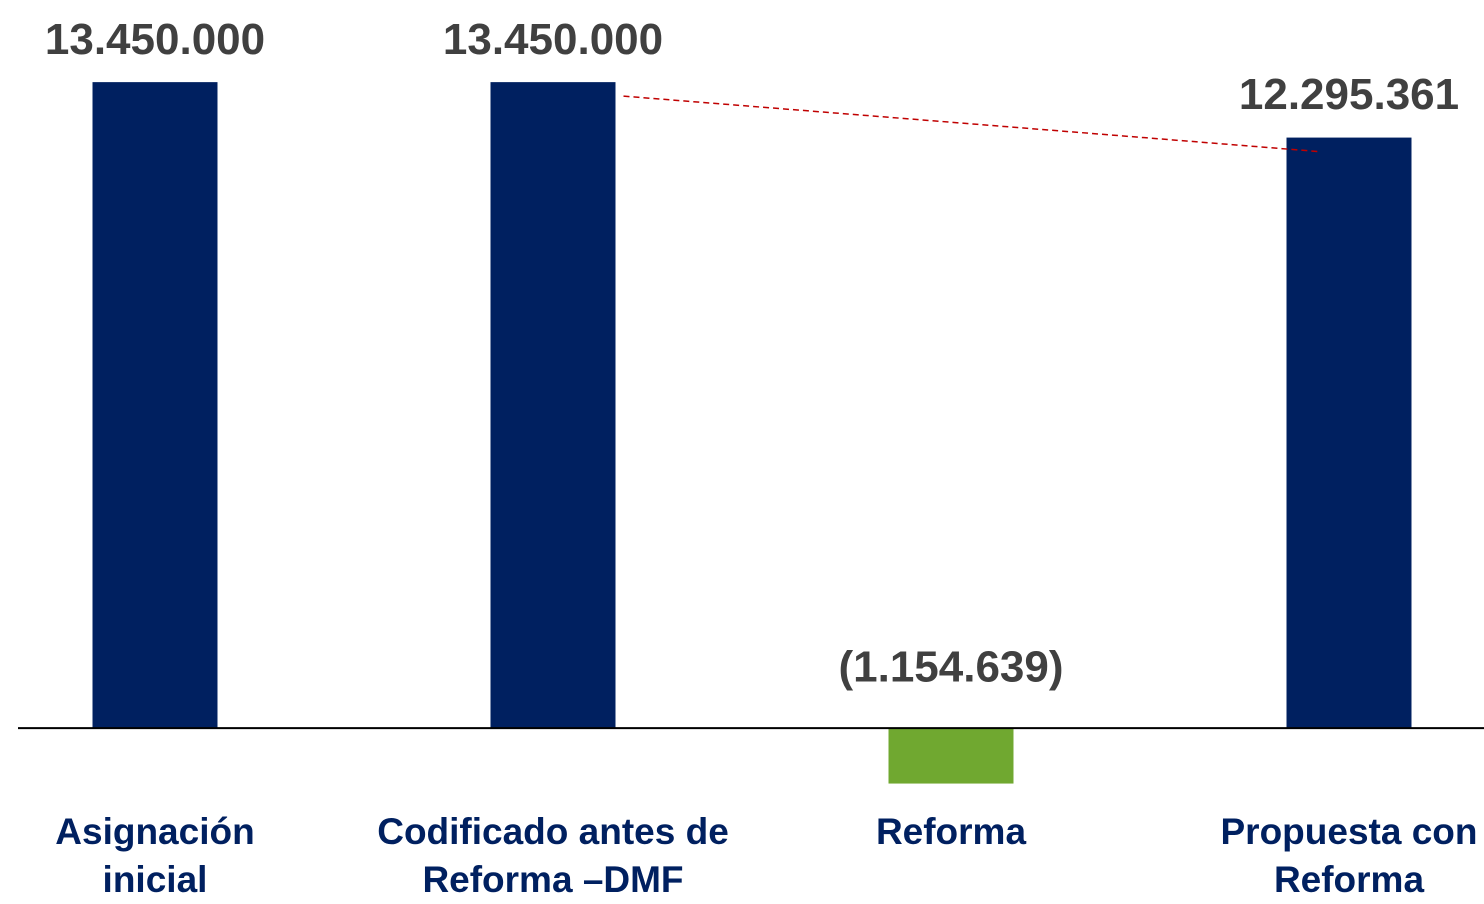  Describe the element at coordinates (1349, 855) in the screenshot. I see `category-label: Propuesta con Reforma` at that location.